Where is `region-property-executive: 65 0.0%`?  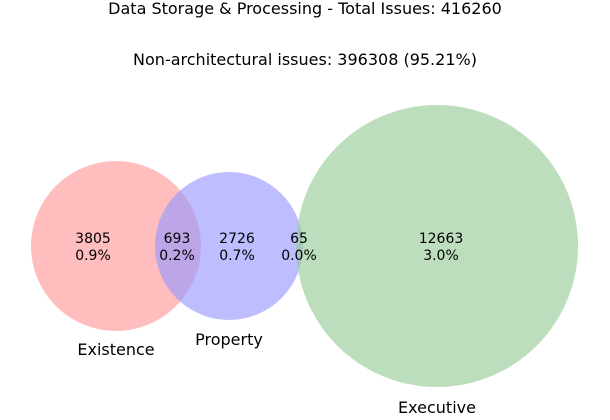
region-property-executive: 65 0.0% is located at coordinates (299, 247).